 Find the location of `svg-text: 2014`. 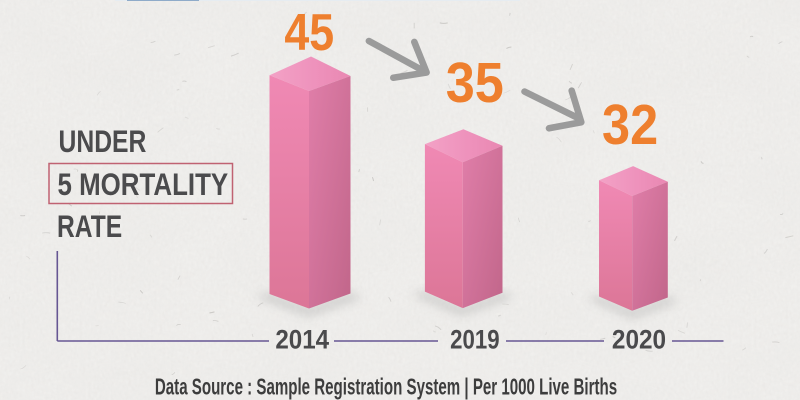

svg-text: 2014 is located at coordinates (302, 340).